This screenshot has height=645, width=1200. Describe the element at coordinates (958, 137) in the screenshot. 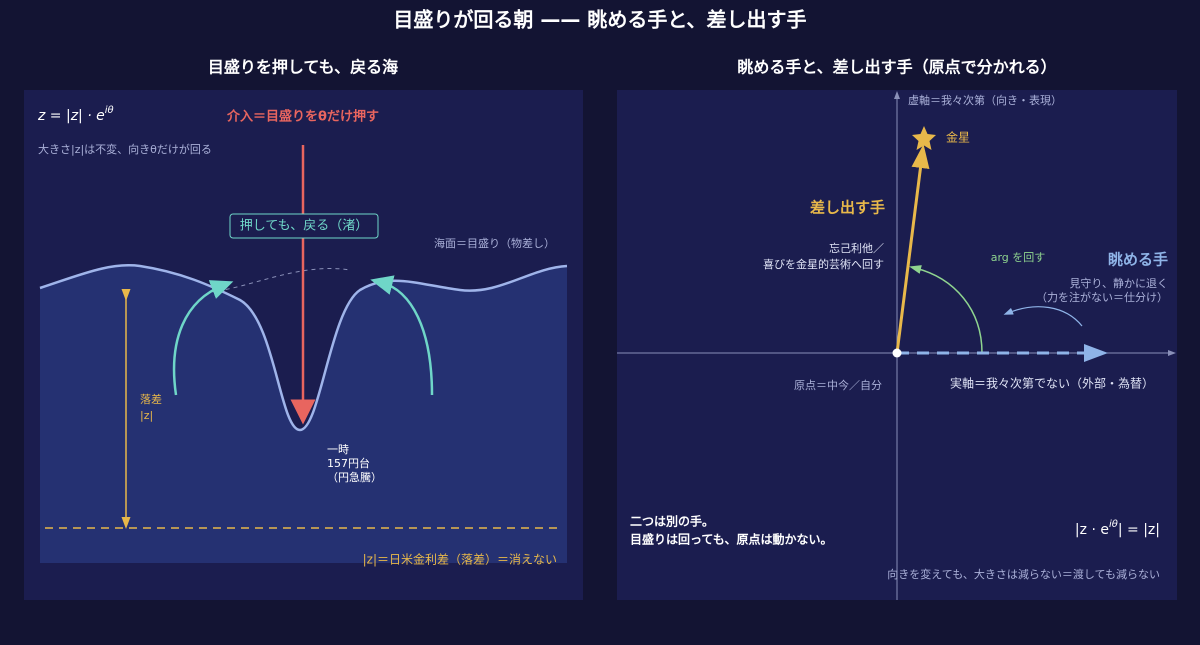

I see `star-label: 金星` at that location.